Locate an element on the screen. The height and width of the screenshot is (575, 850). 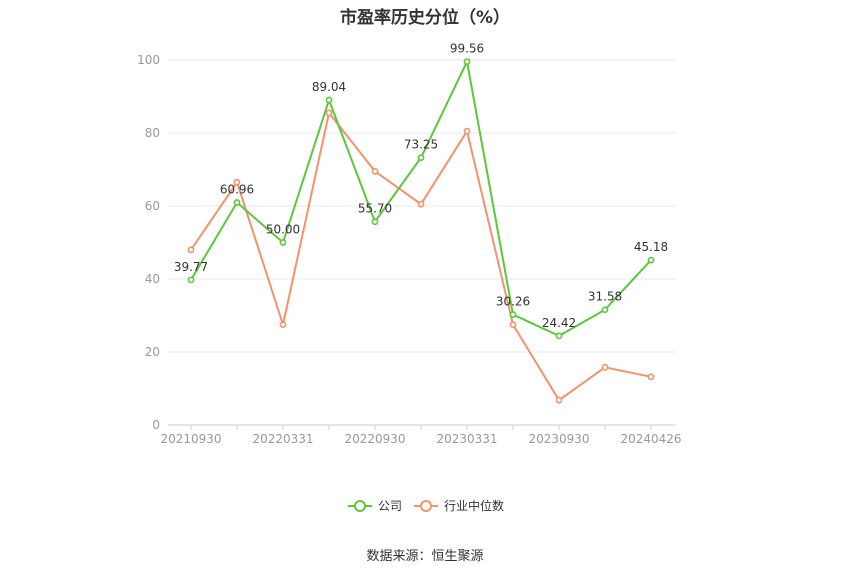
legend-item-industry-median: 行业中位数 is located at coordinates (459, 505).